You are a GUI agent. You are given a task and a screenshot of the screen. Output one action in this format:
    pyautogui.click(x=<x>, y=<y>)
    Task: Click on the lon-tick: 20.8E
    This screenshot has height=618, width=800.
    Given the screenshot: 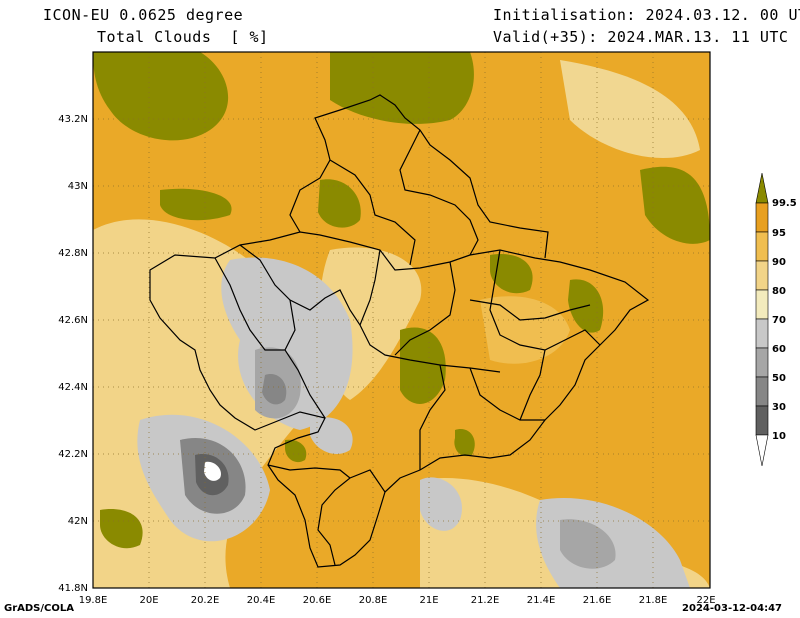 What is the action you would take?
    pyautogui.click(x=373, y=600)
    